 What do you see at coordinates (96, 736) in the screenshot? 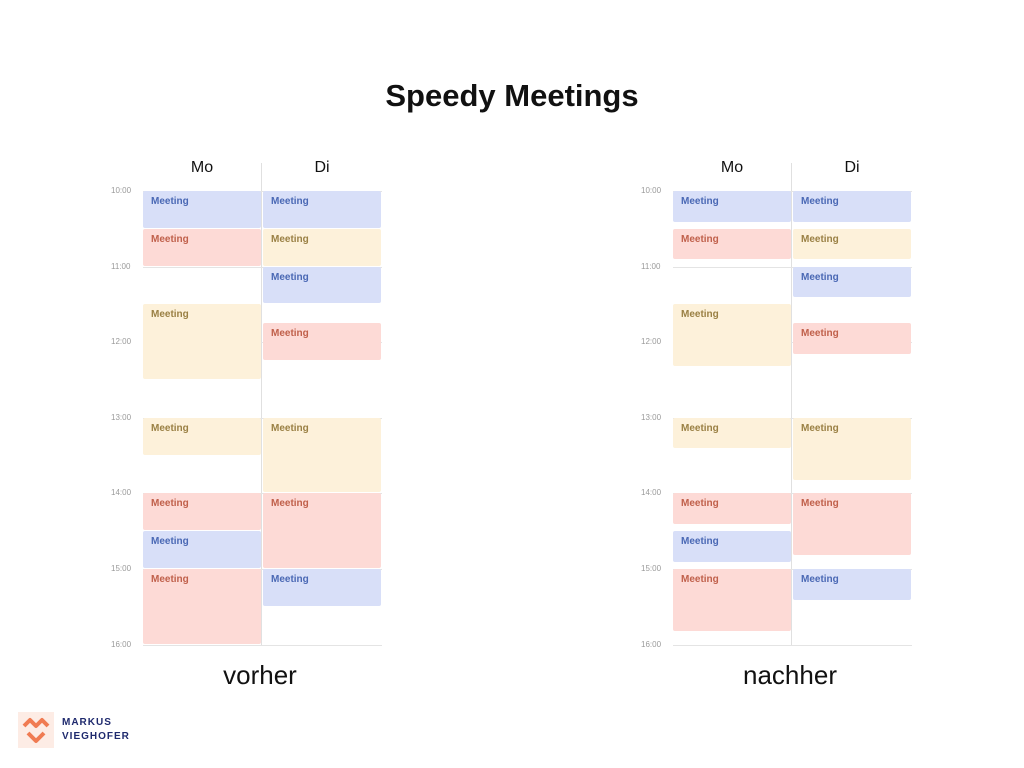
I see `brand-name-line2: VIEGHOFER` at bounding box center [96, 736].